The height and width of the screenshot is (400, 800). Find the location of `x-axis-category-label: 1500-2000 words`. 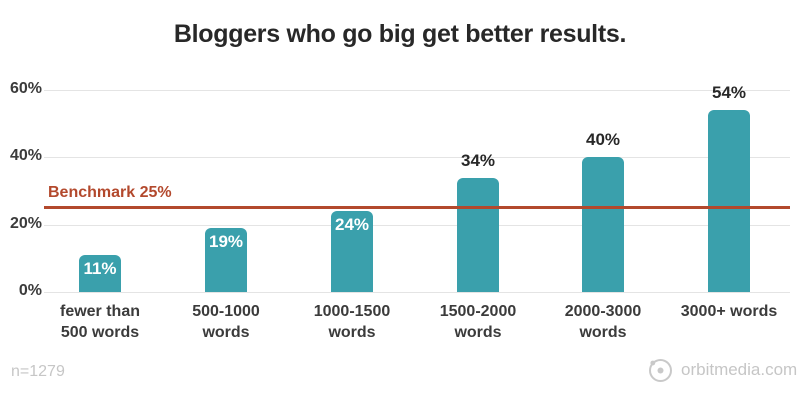

x-axis-category-label: 1500-2000 words is located at coordinates (478, 322).